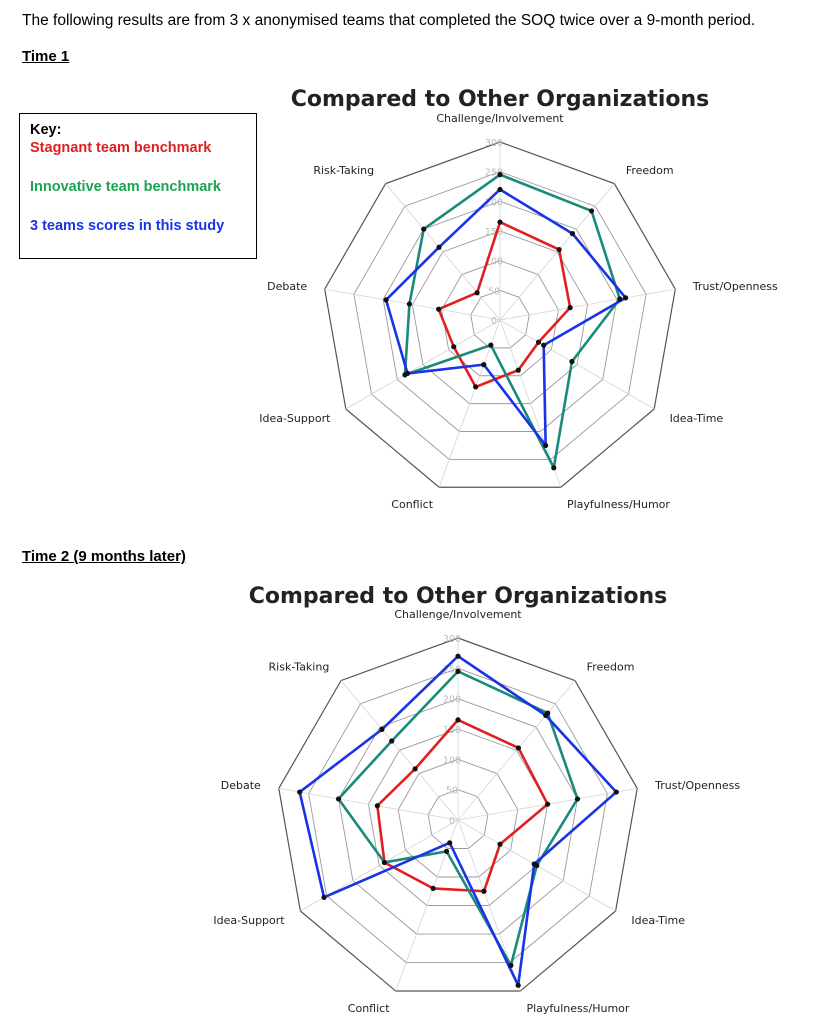  I want to click on series-line-stagnant, so click(462, 805).